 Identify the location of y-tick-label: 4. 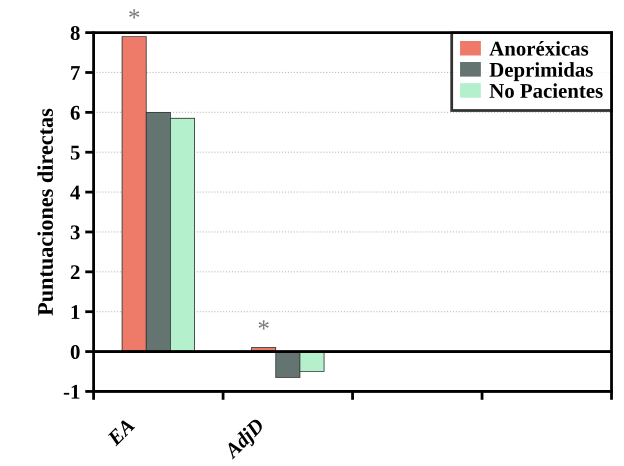
(75, 193).